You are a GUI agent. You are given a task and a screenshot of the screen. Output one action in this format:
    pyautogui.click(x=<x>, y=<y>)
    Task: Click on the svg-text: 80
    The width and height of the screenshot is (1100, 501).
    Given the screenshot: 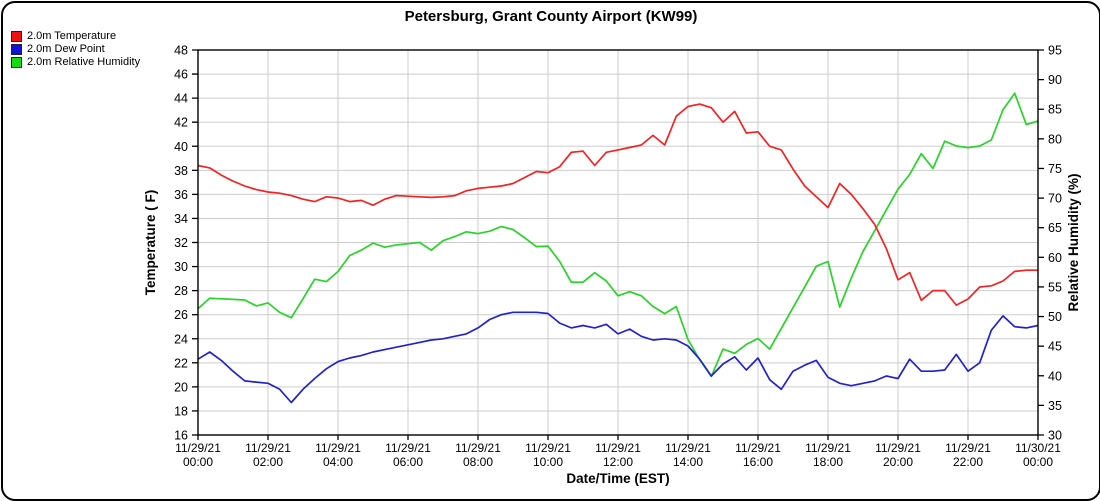 What is the action you would take?
    pyautogui.click(x=1055, y=139)
    